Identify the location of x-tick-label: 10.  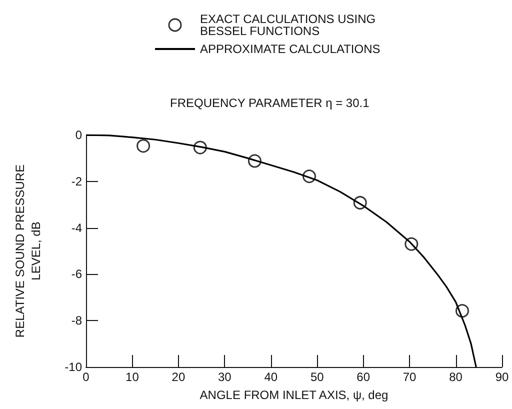
(133, 377).